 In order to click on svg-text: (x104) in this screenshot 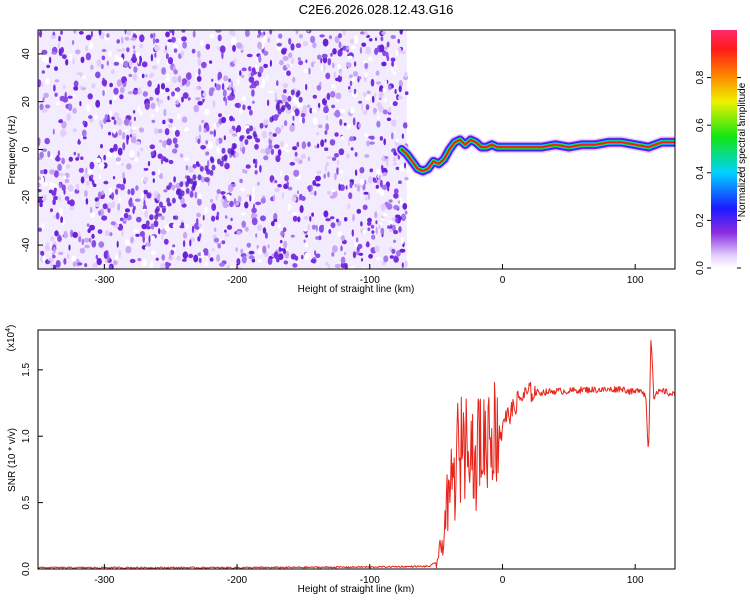, I will do `click(11, 338)`.